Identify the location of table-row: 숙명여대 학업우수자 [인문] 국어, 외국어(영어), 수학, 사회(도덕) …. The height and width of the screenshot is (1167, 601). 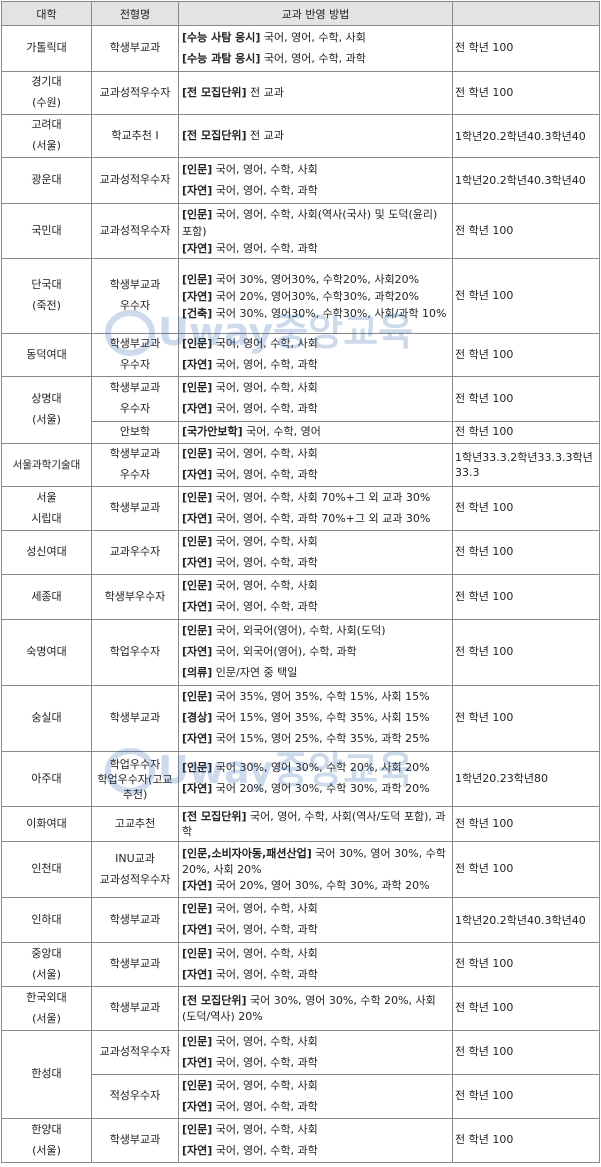
(300, 652).